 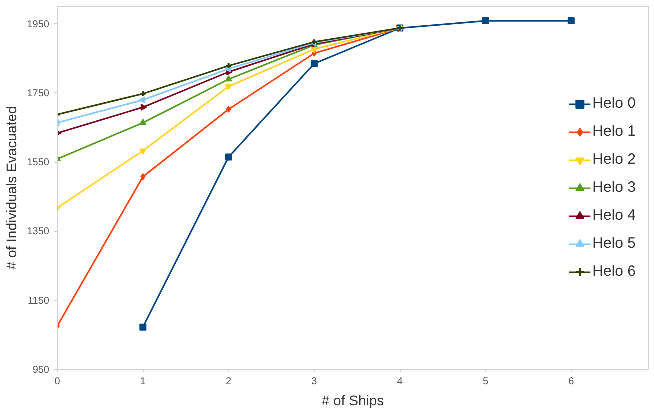 What do you see at coordinates (41, 370) in the screenshot?
I see `y-tick-label: 950` at bounding box center [41, 370].